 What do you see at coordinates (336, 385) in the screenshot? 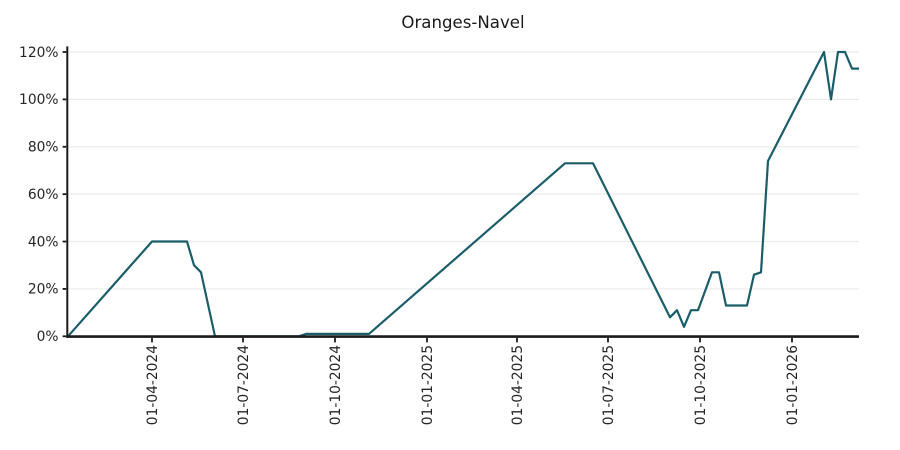
I see `x-tick-label: 01-10-2024` at bounding box center [336, 385].